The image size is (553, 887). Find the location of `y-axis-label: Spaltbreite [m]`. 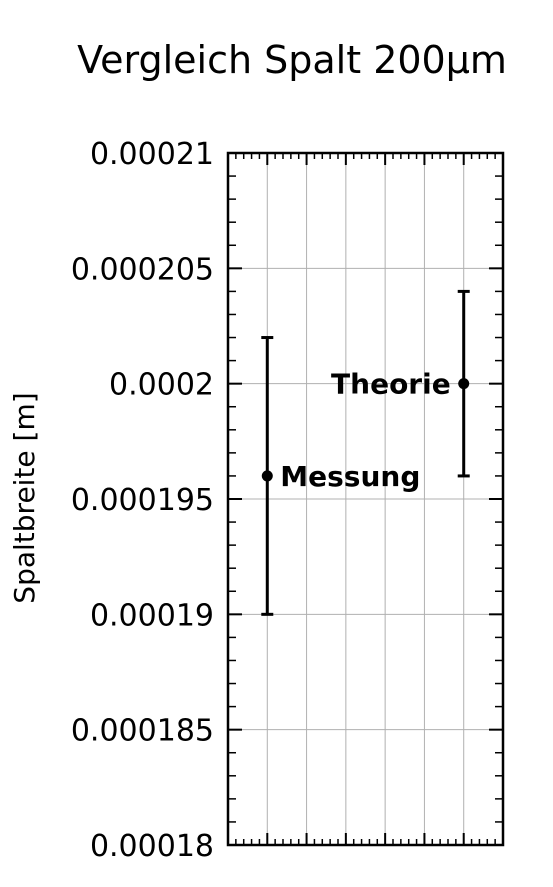

y-axis-label: Spaltbreite [m] is located at coordinates (24, 497).